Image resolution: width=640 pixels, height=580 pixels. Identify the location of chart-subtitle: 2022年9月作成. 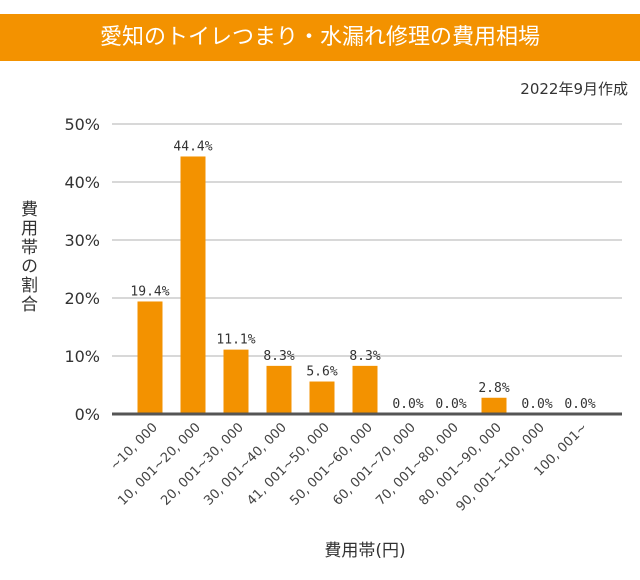
(574, 89).